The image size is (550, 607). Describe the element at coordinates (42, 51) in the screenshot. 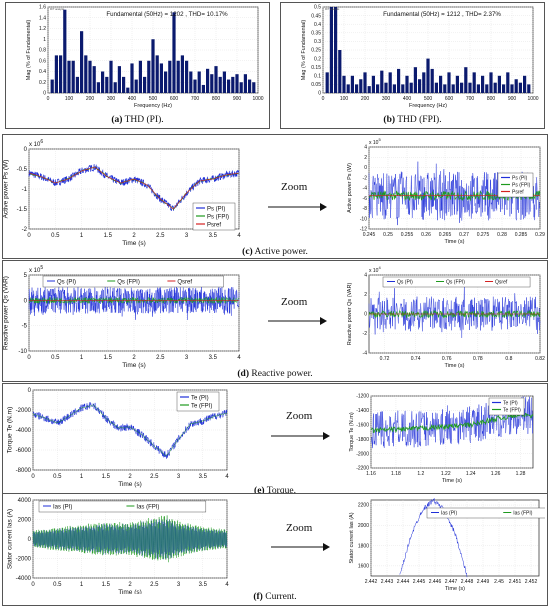

I see `y-tick-label: 0.8` at that location.